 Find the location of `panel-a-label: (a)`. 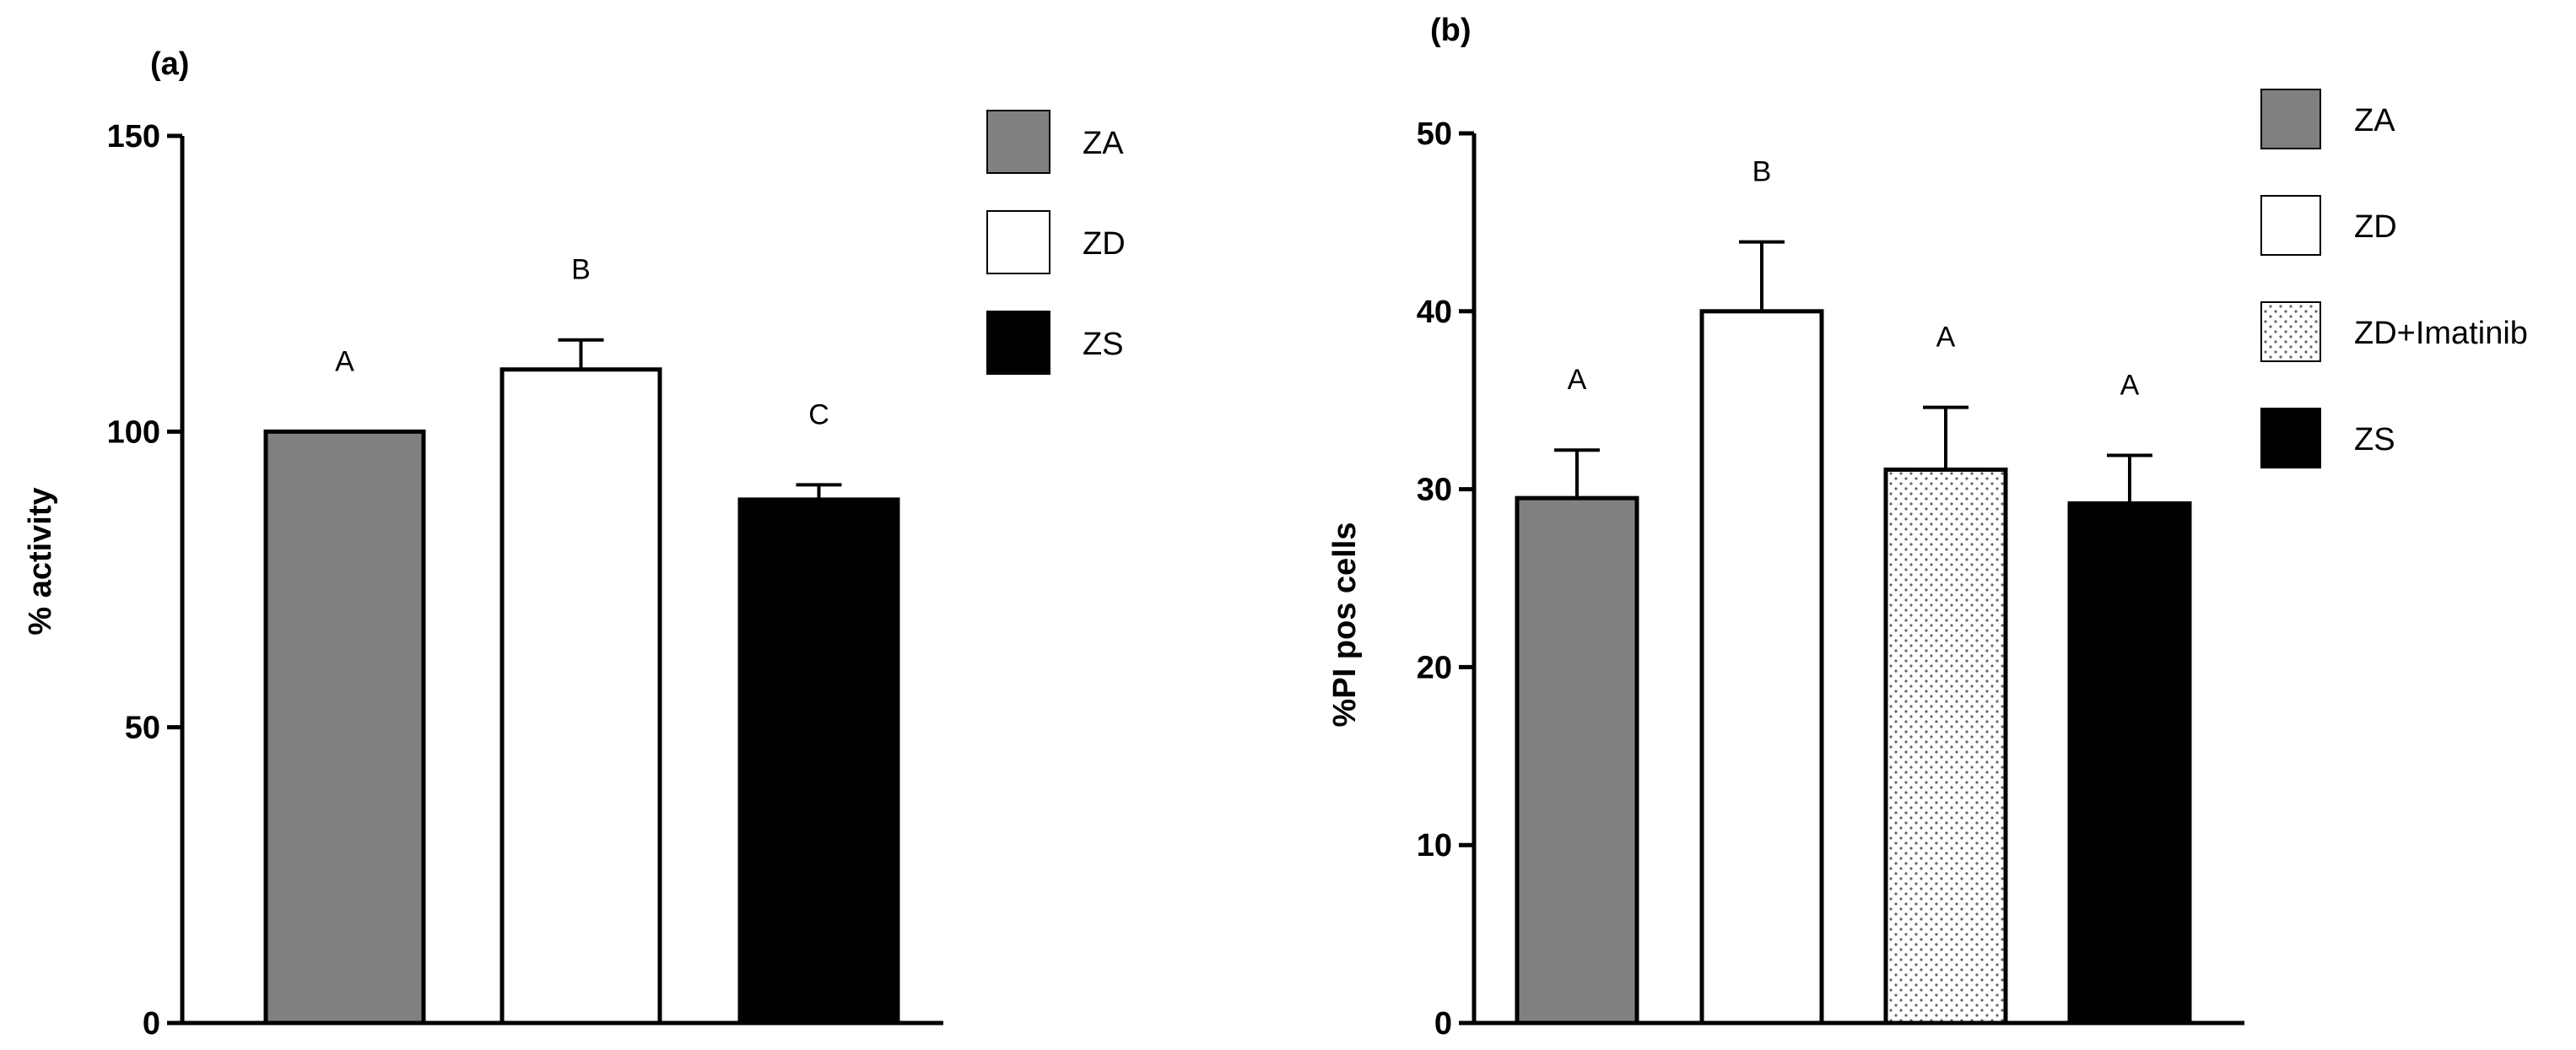

panel-a-label: (a) is located at coordinates (169, 64).